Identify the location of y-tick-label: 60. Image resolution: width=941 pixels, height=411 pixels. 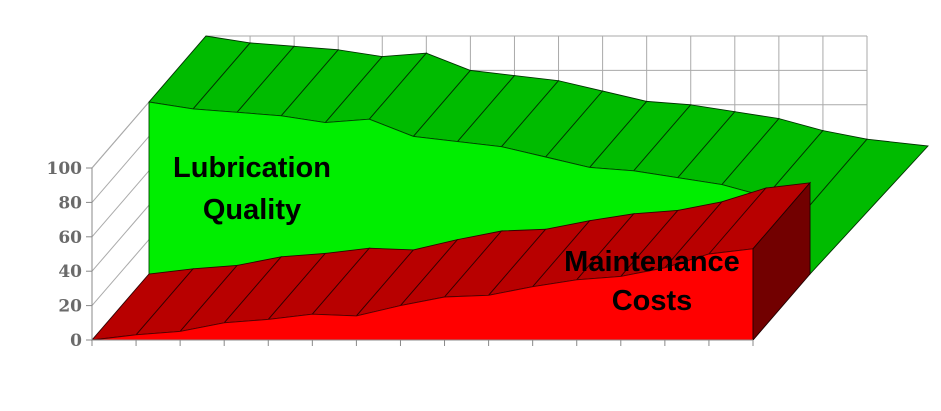
(70, 238).